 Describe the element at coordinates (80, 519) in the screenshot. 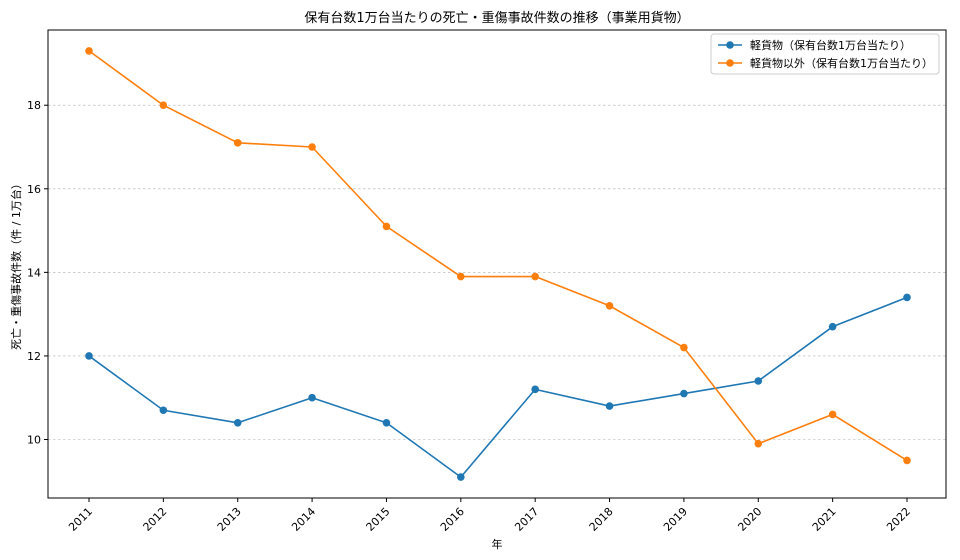

I see `x-tick-label: 2011` at that location.